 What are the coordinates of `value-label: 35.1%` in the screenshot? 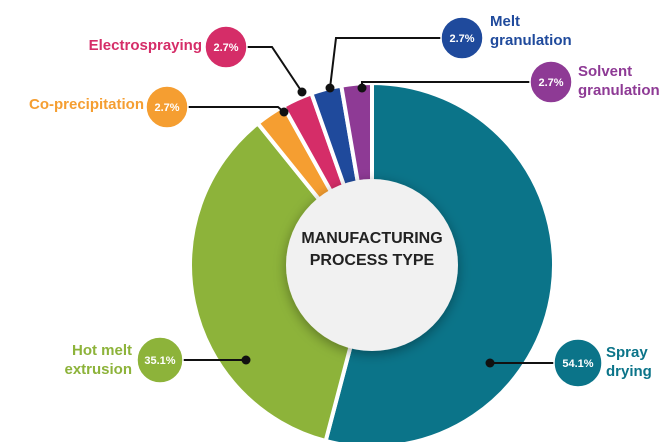 It's located at (159, 361).